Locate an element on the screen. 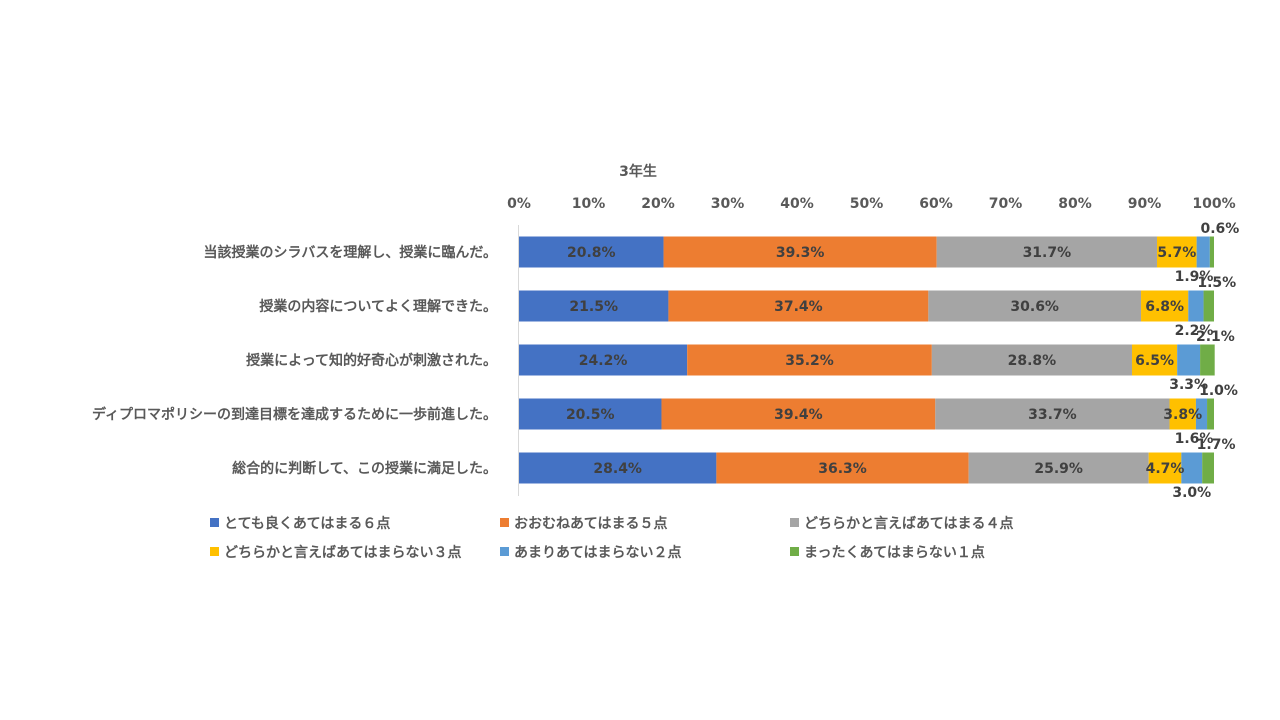 The width and height of the screenshot is (1280, 720). x-tick-label: 20% is located at coordinates (658, 204).